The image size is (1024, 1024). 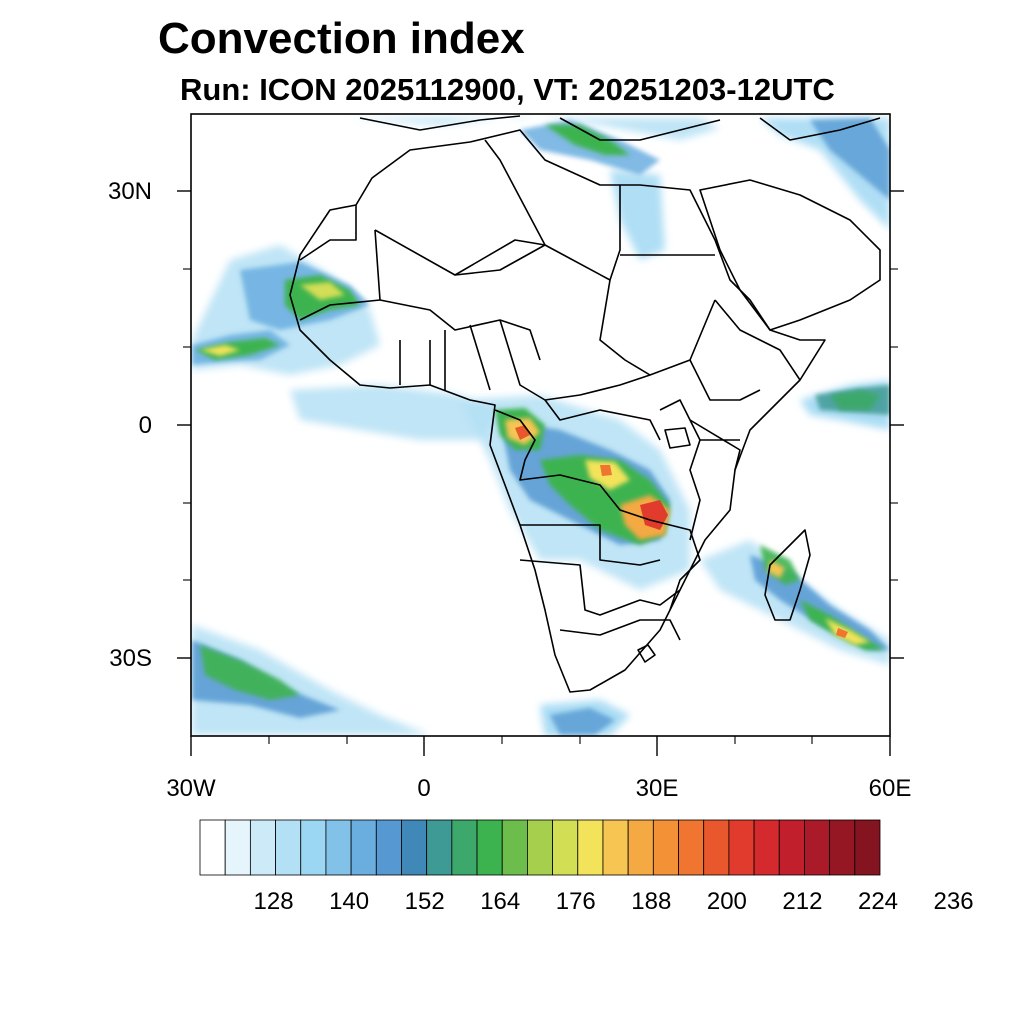 What do you see at coordinates (341, 38) in the screenshot?
I see `chart-title: Convection index` at bounding box center [341, 38].